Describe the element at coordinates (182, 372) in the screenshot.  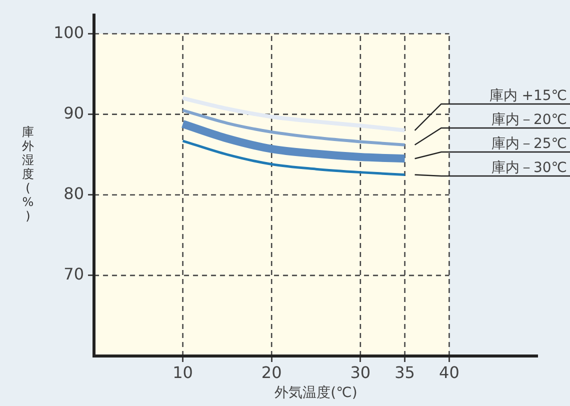
I see `x-tick-label: 10` at that location.